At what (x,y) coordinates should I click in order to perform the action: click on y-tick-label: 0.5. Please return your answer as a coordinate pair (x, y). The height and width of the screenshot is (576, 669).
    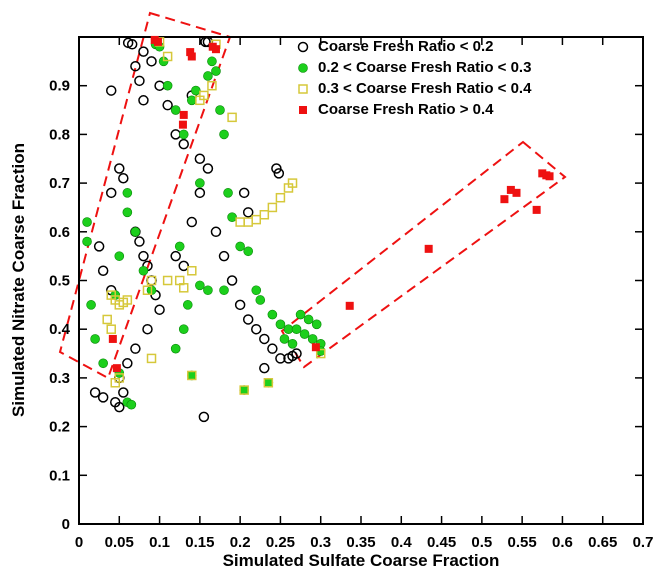
    Looking at the image, I should click on (59, 281).